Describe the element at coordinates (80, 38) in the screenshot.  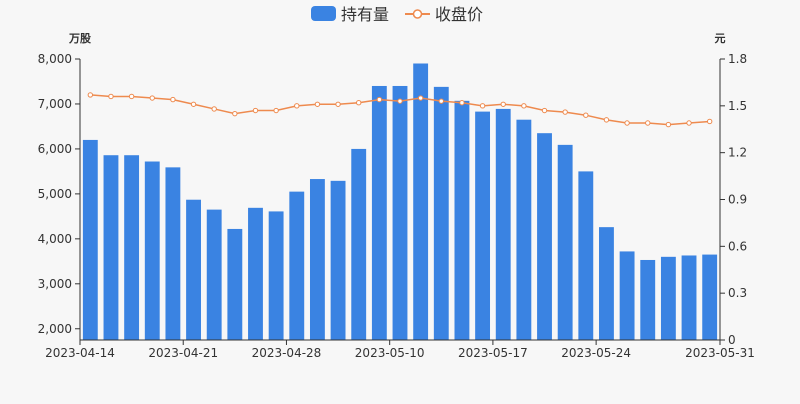
I see `left-axis-unit: 万股` at that location.